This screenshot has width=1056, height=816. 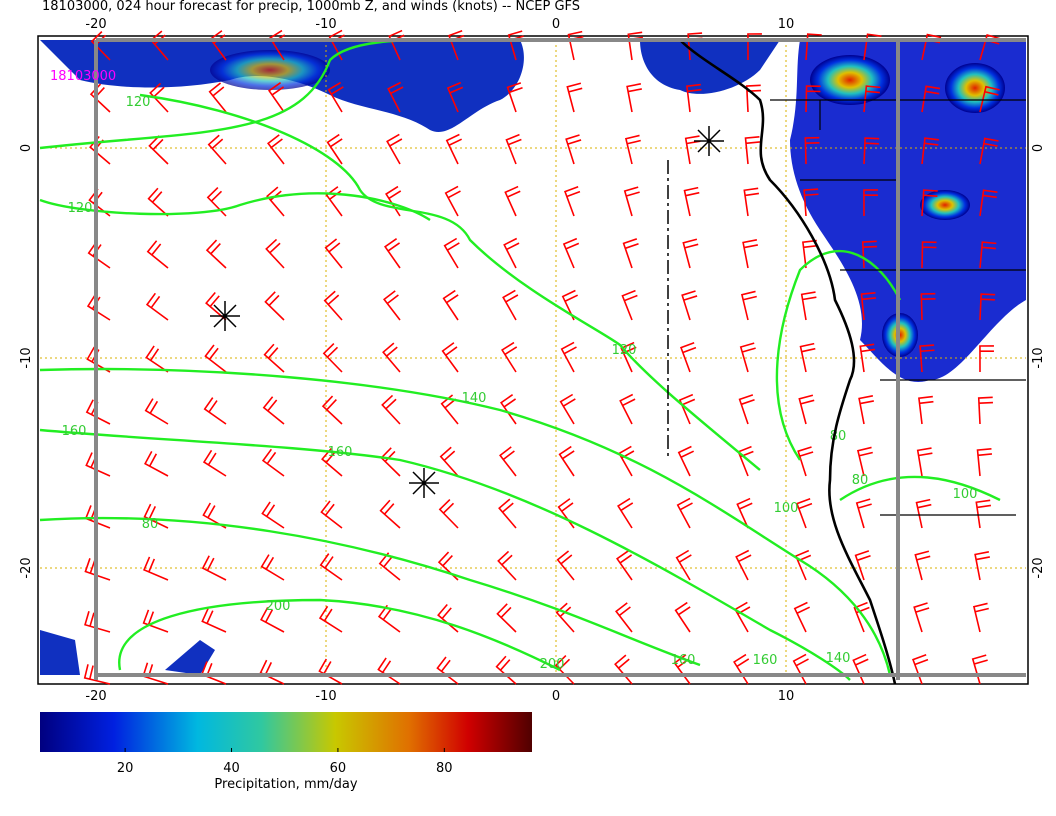 What do you see at coordinates (338, 768) in the screenshot?
I see `colorbar-tick-label: 60` at bounding box center [338, 768].